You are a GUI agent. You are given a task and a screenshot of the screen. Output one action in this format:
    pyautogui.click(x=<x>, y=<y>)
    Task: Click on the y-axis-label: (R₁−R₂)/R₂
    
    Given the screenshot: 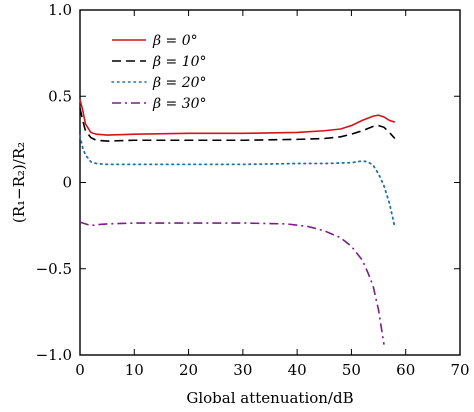 What is the action you would take?
    pyautogui.click(x=19, y=182)
    